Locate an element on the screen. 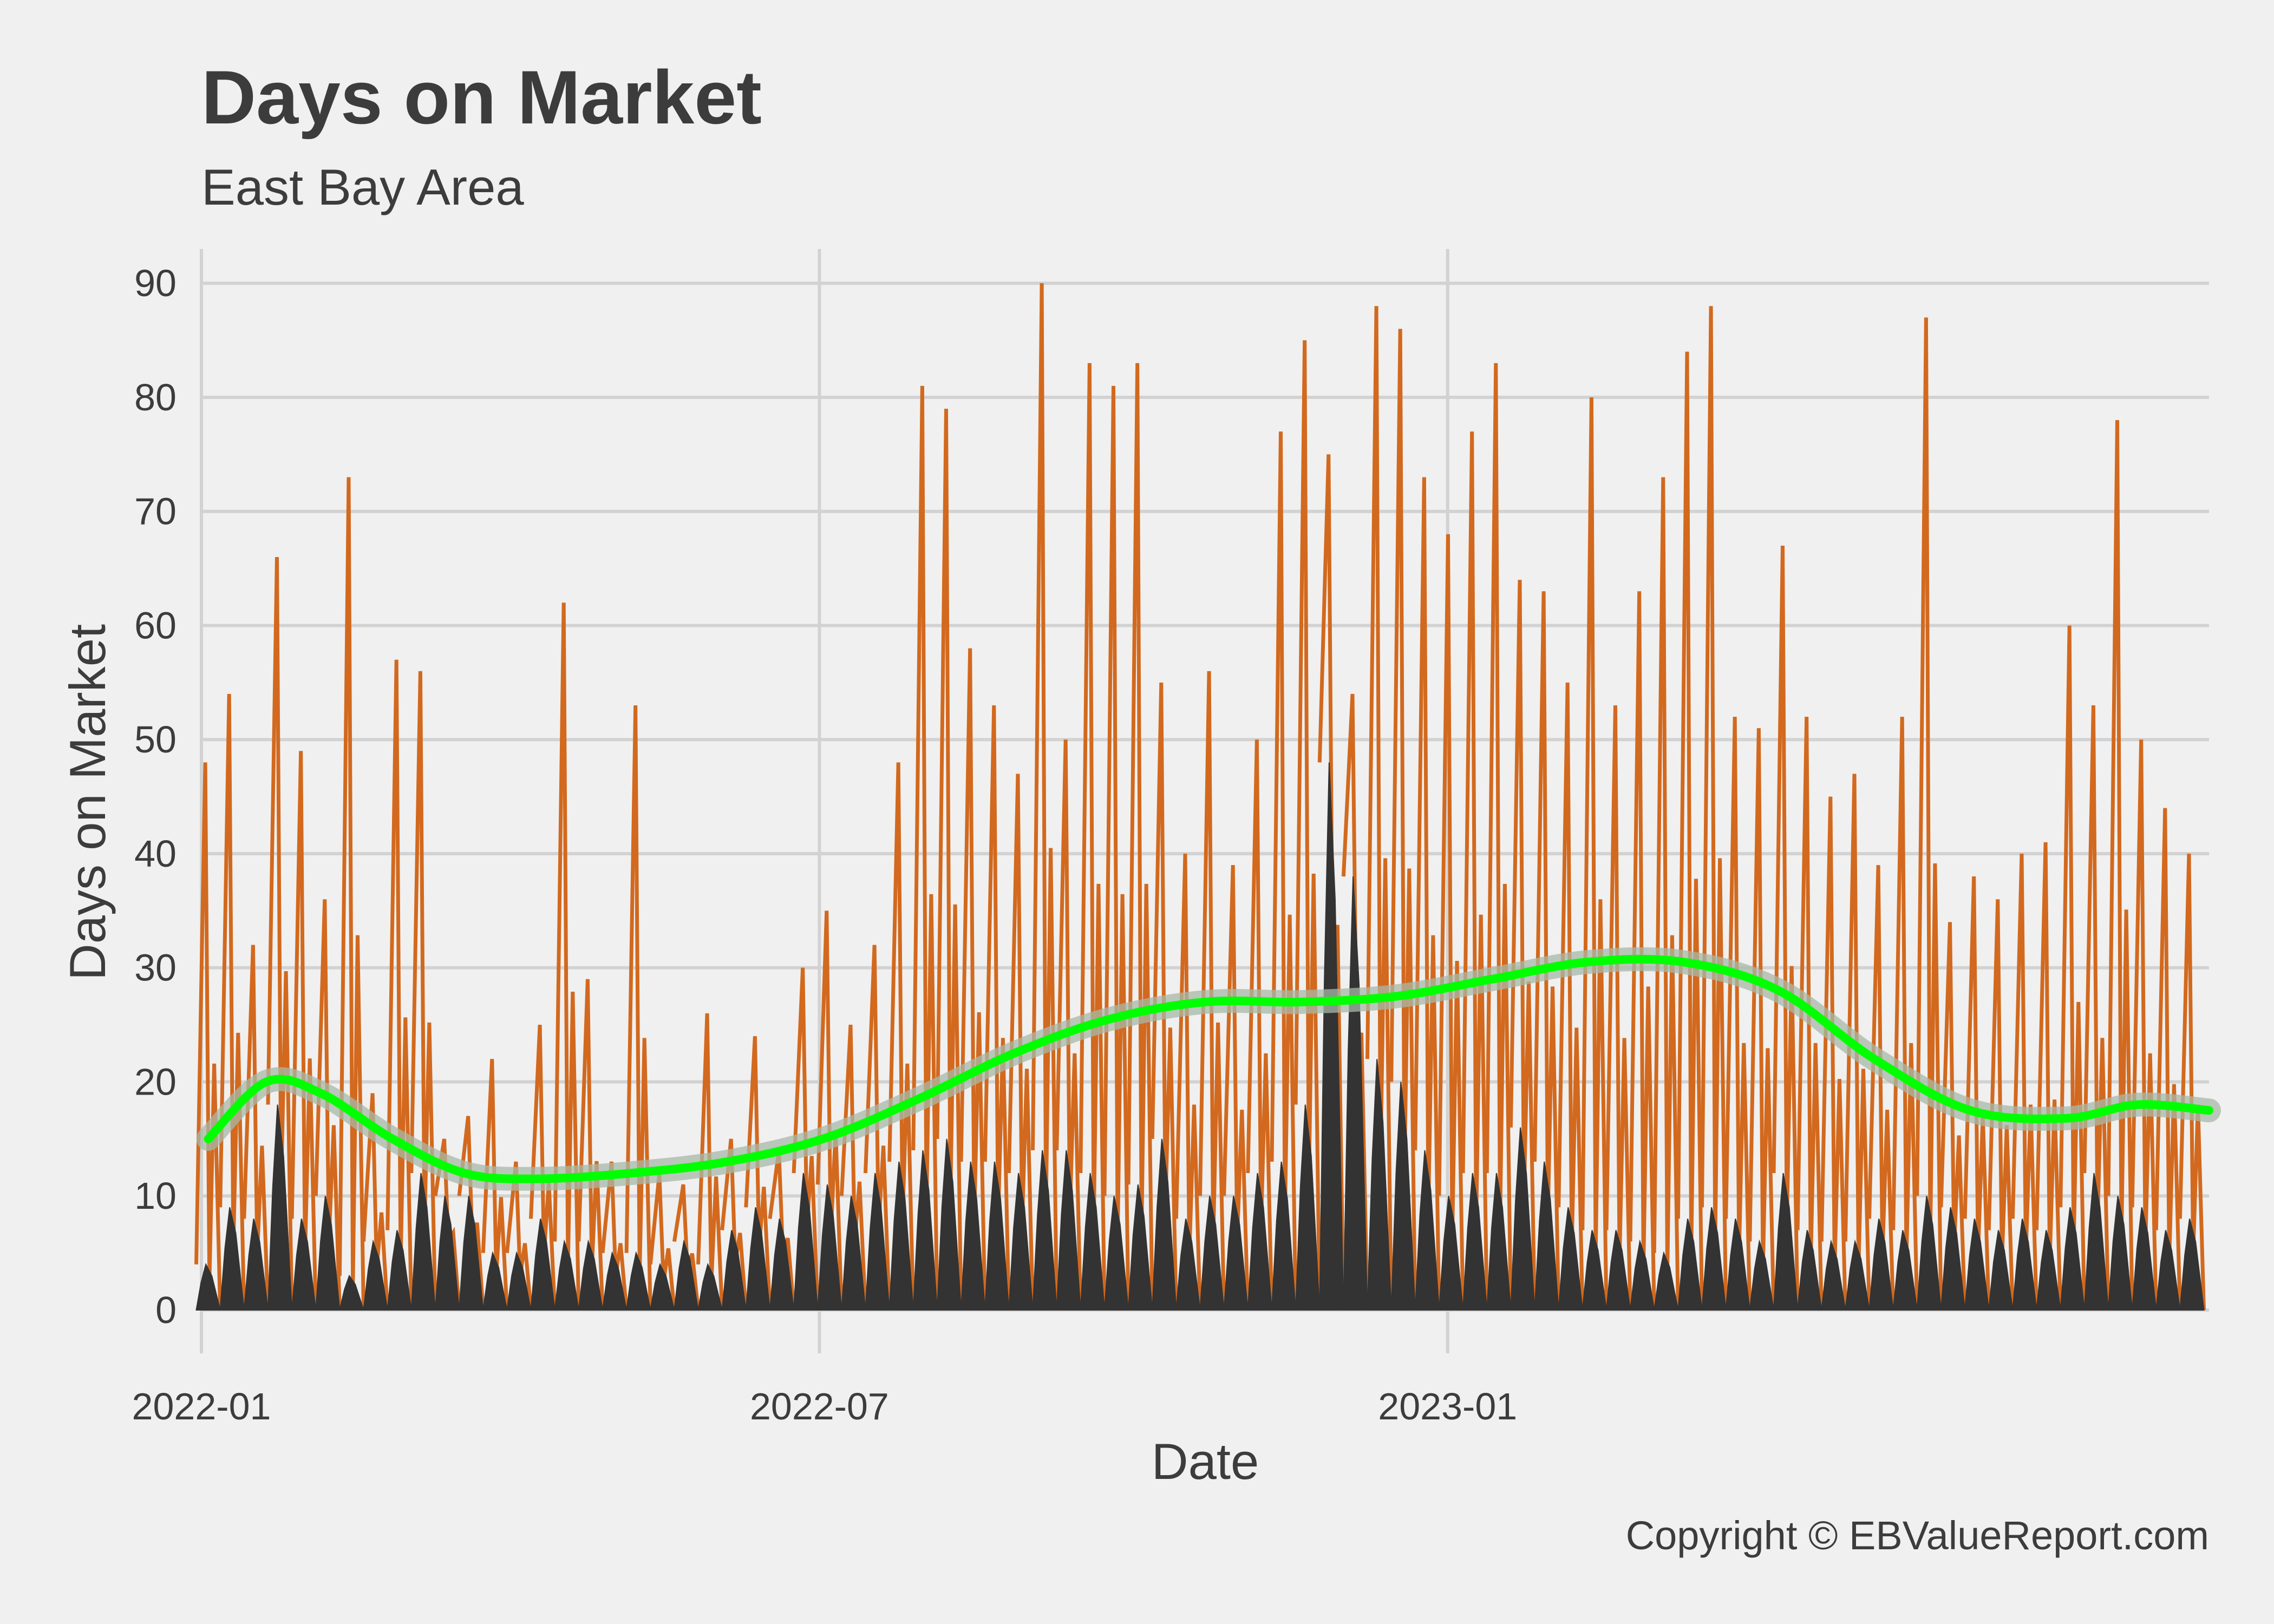 This screenshot has width=2274, height=1624. trend-line is located at coordinates (1208, 1068).